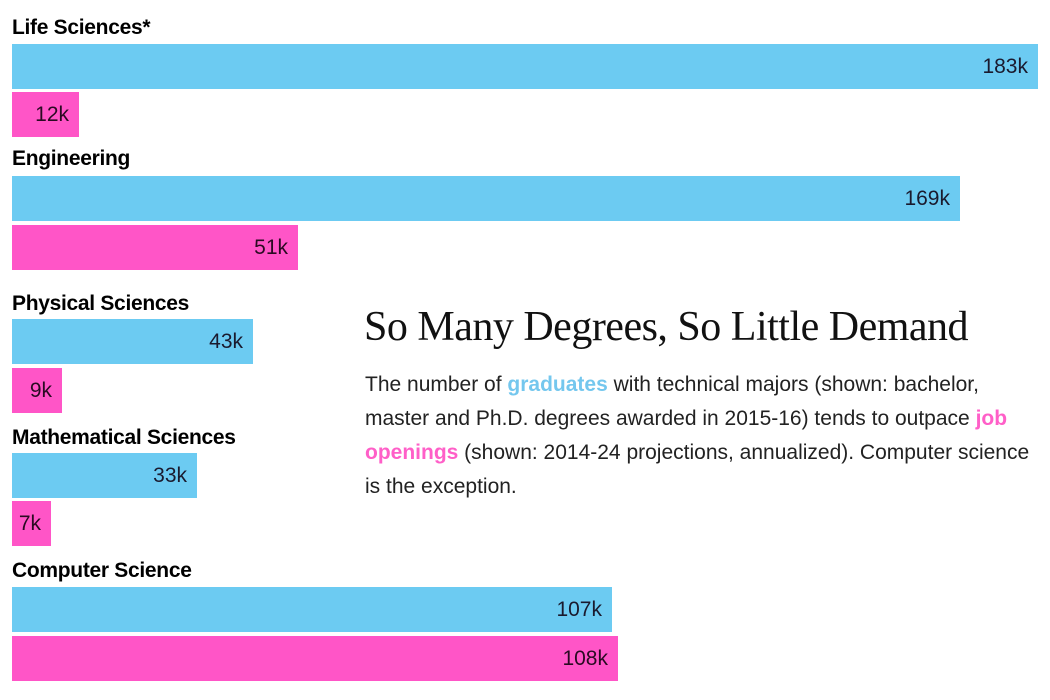  What do you see at coordinates (132, 341) in the screenshot?
I see `bar-graduates: 43k` at bounding box center [132, 341].